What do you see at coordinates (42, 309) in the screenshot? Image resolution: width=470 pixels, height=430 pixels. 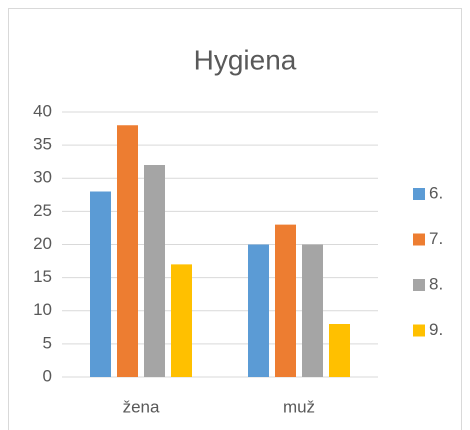 I see `y-tick-label: 10` at bounding box center [42, 309].